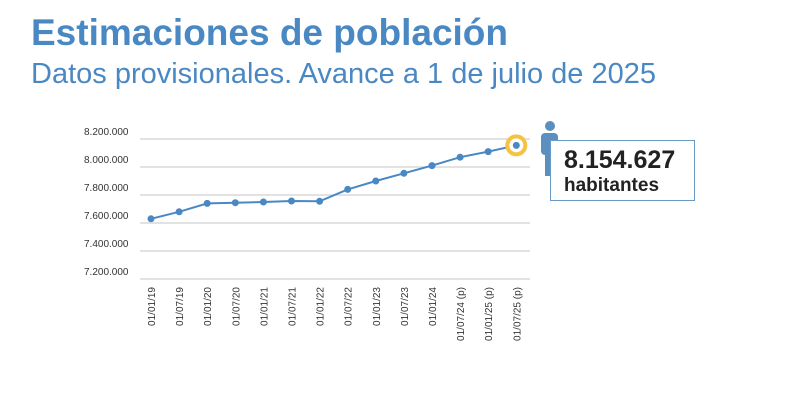 This screenshot has height=401, width=801. Describe the element at coordinates (106, 132) in the screenshot. I see `y-tick-label: 8.200.000` at that location.